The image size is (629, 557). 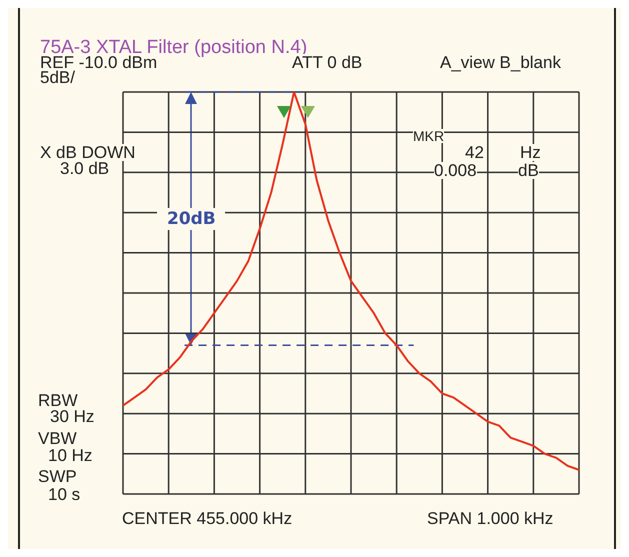 I want to click on text: REF -10.0 dBm, so click(x=99, y=62).